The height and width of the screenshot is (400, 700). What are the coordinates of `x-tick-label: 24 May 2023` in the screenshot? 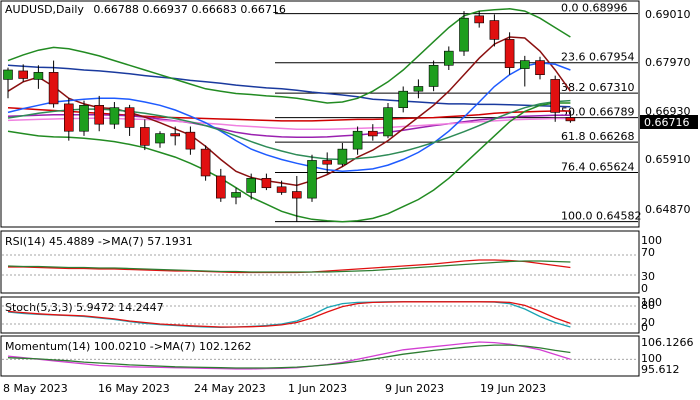 It's located at (230, 388).